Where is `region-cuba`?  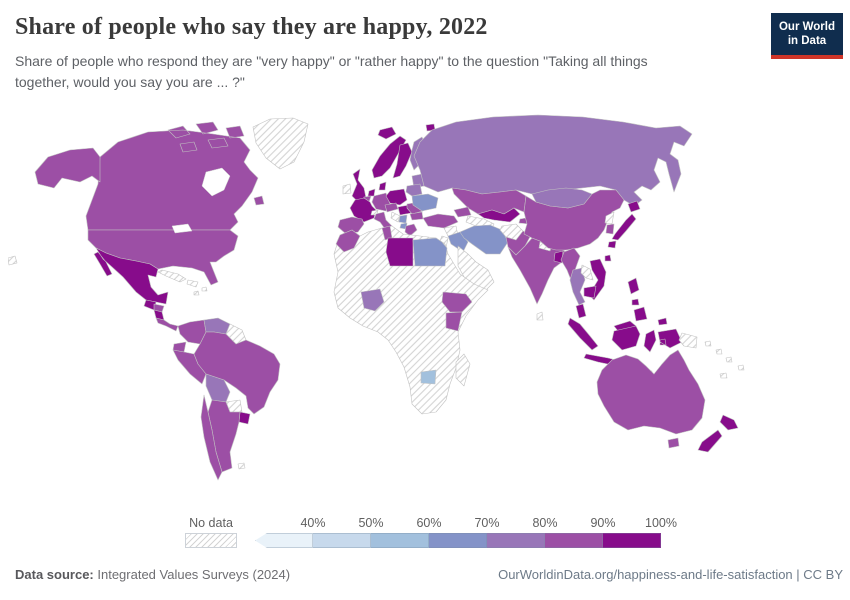 region-cuba is located at coordinates (172, 276).